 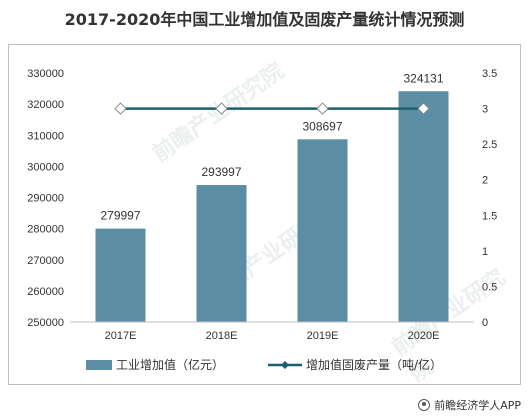 What do you see at coordinates (120, 216) in the screenshot?
I see `data-label: 279997` at bounding box center [120, 216].